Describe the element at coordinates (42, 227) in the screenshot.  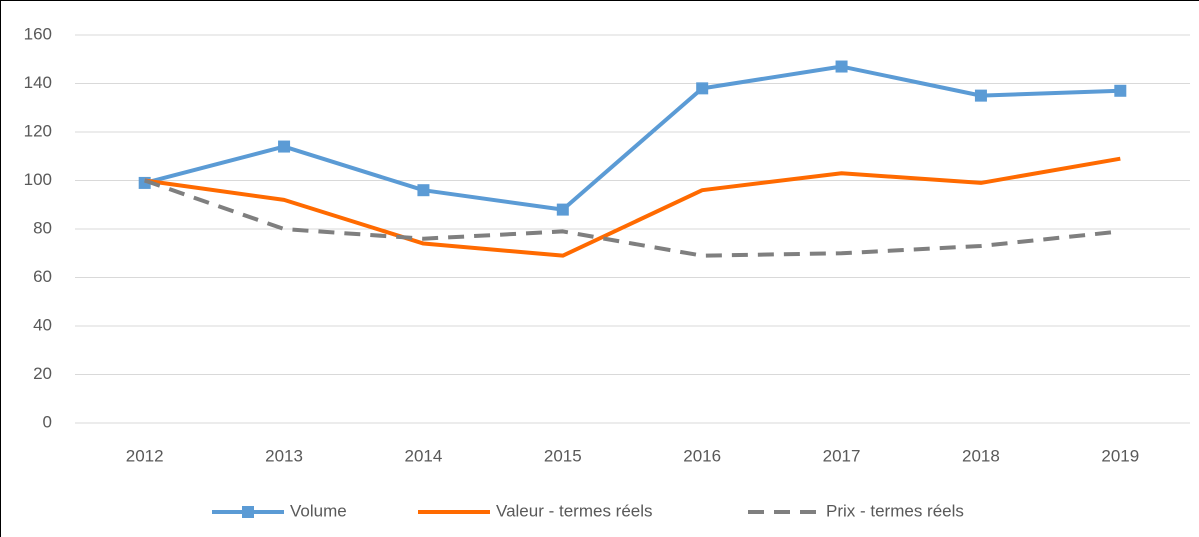
I see `y-tick-label: 80` at that location.